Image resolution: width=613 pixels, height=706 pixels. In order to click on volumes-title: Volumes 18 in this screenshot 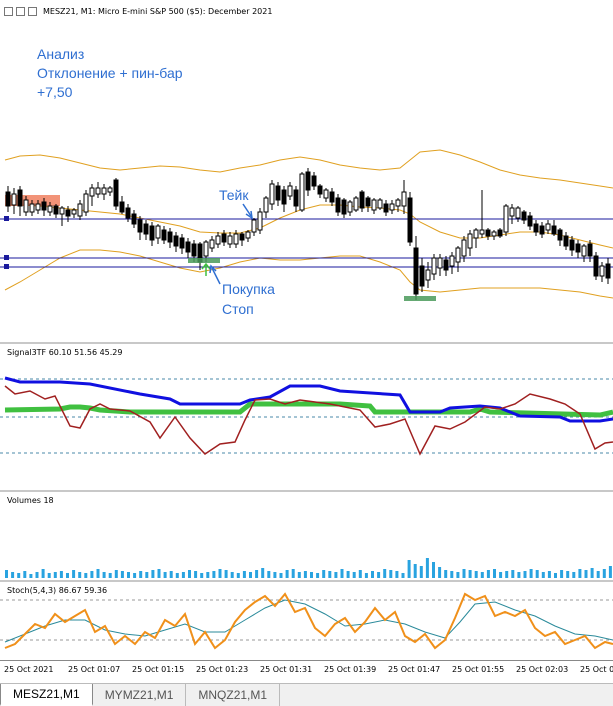, I will do `click(30, 500)`.